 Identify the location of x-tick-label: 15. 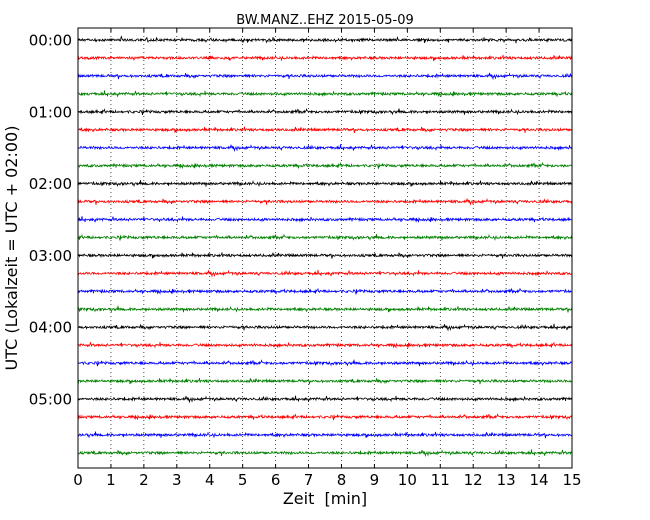
(571, 480).